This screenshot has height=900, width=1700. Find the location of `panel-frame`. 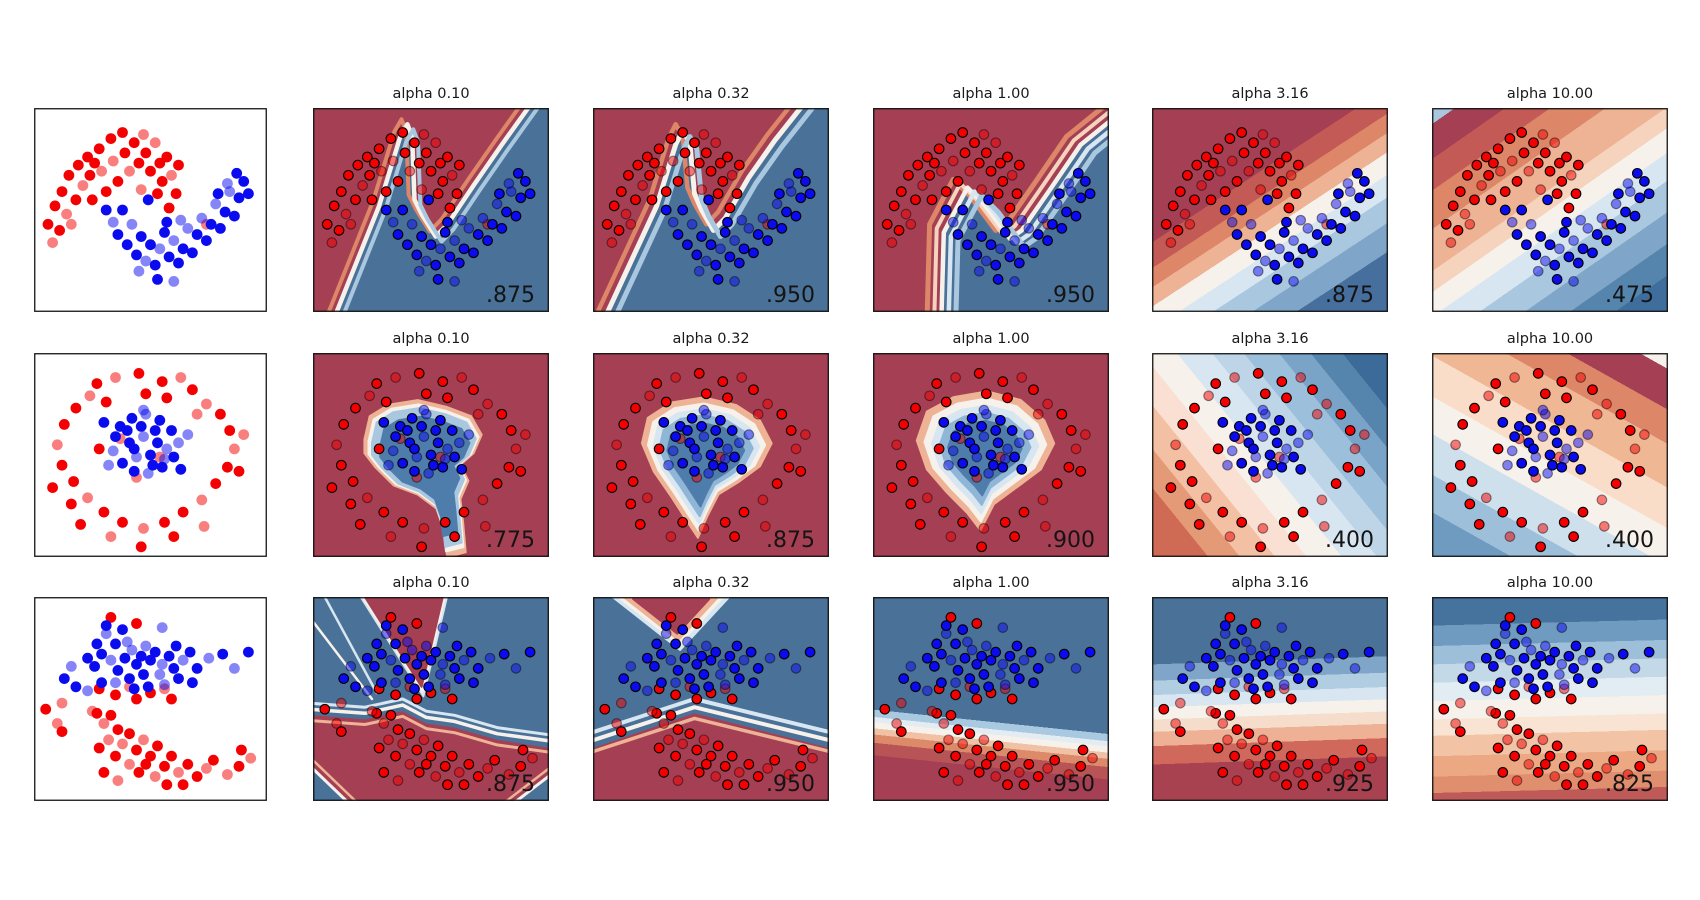

panel-frame is located at coordinates (1270, 699).